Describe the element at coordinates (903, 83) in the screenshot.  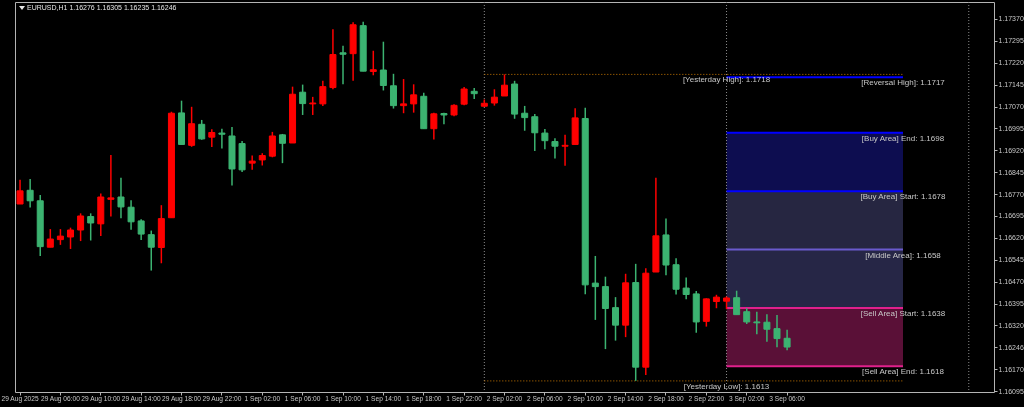
I see `ref-line-label: [Reversal High]: 1.1717` at that location.